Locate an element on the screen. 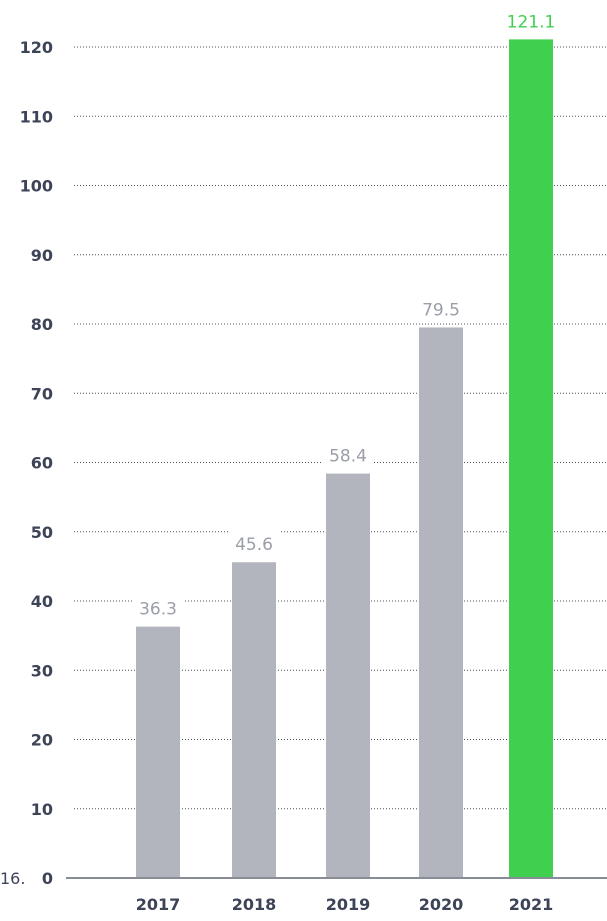 The width and height of the screenshot is (607, 921). y-tick-label: 30 is located at coordinates (42, 670).